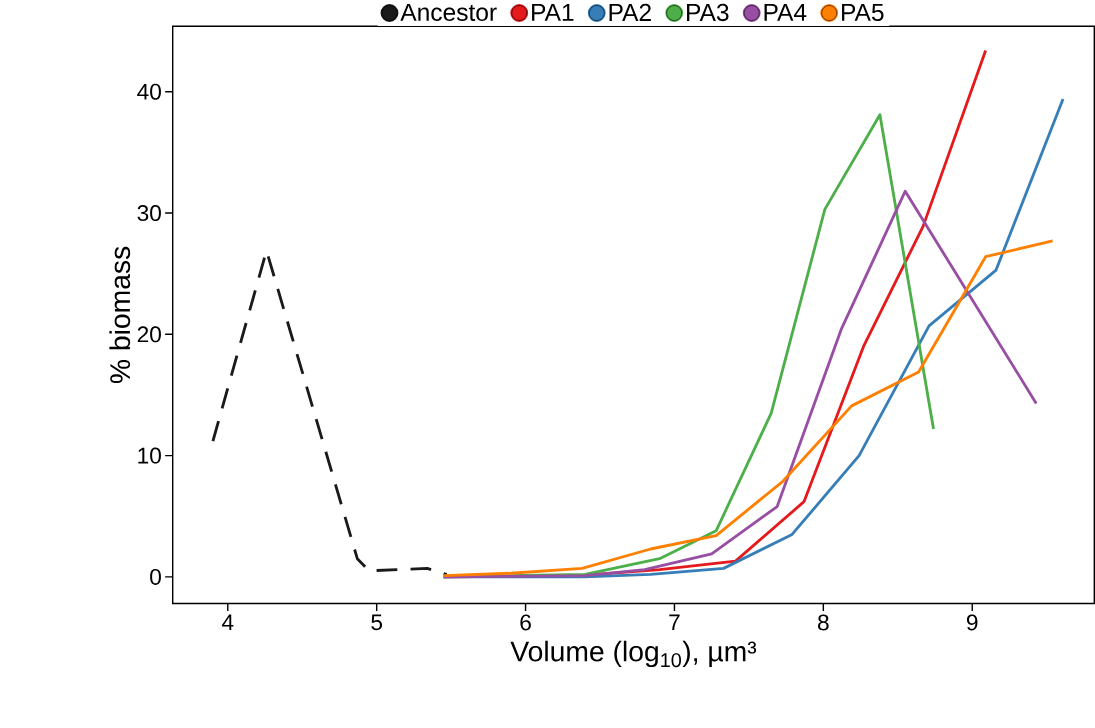  Describe the element at coordinates (149, 334) in the screenshot. I see `y-tick-label: 20` at that location.